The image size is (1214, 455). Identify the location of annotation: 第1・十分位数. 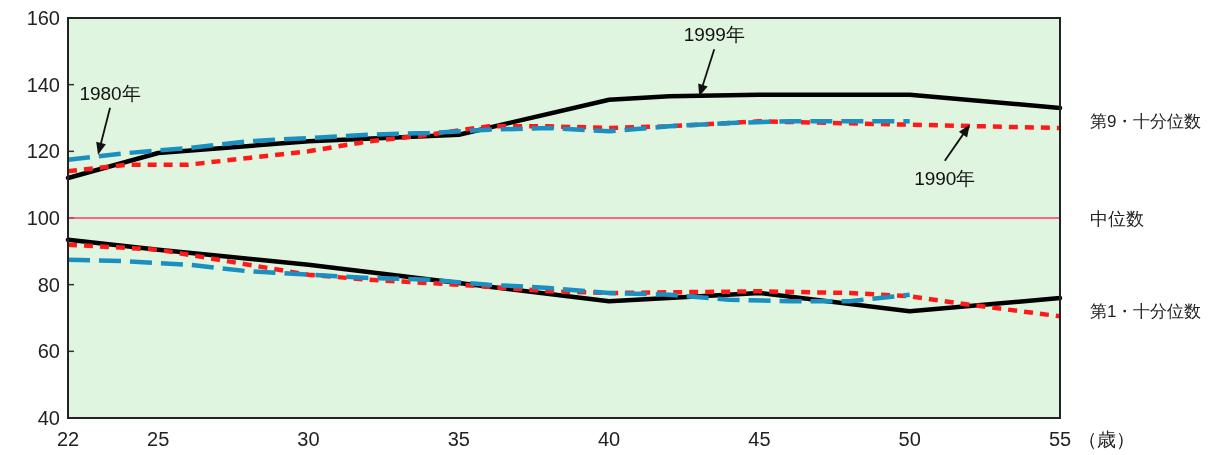
(1146, 312).